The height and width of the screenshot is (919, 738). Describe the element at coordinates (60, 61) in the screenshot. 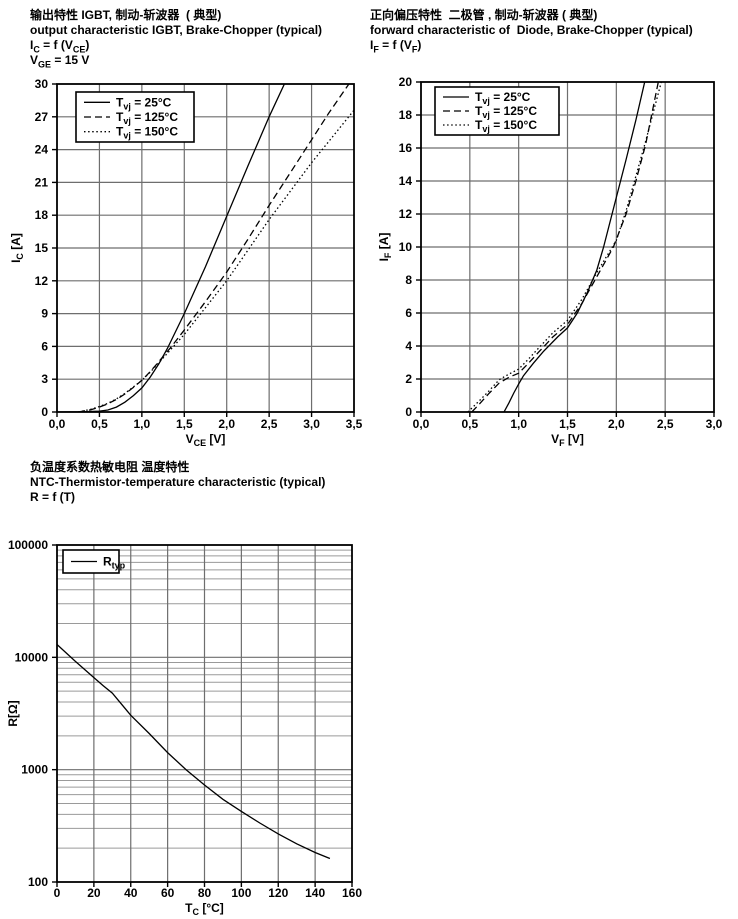

I see `igbt-condition: VGE = 15 V` at that location.